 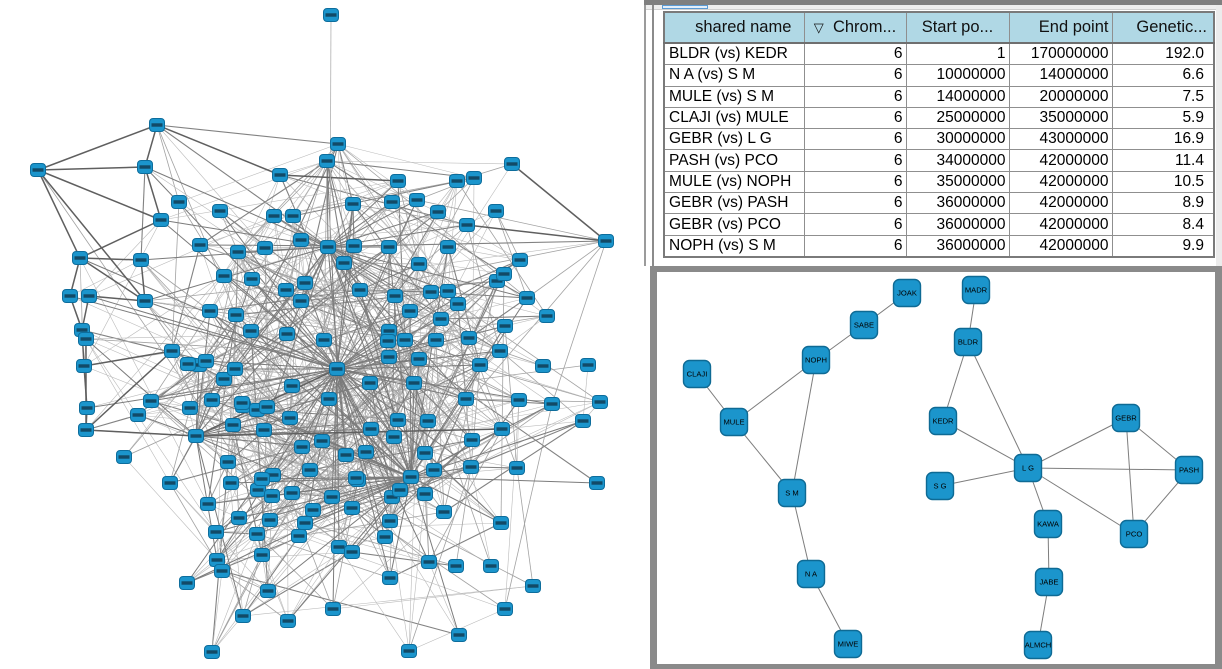 I want to click on svg-text: PCO, so click(x=1134, y=534).